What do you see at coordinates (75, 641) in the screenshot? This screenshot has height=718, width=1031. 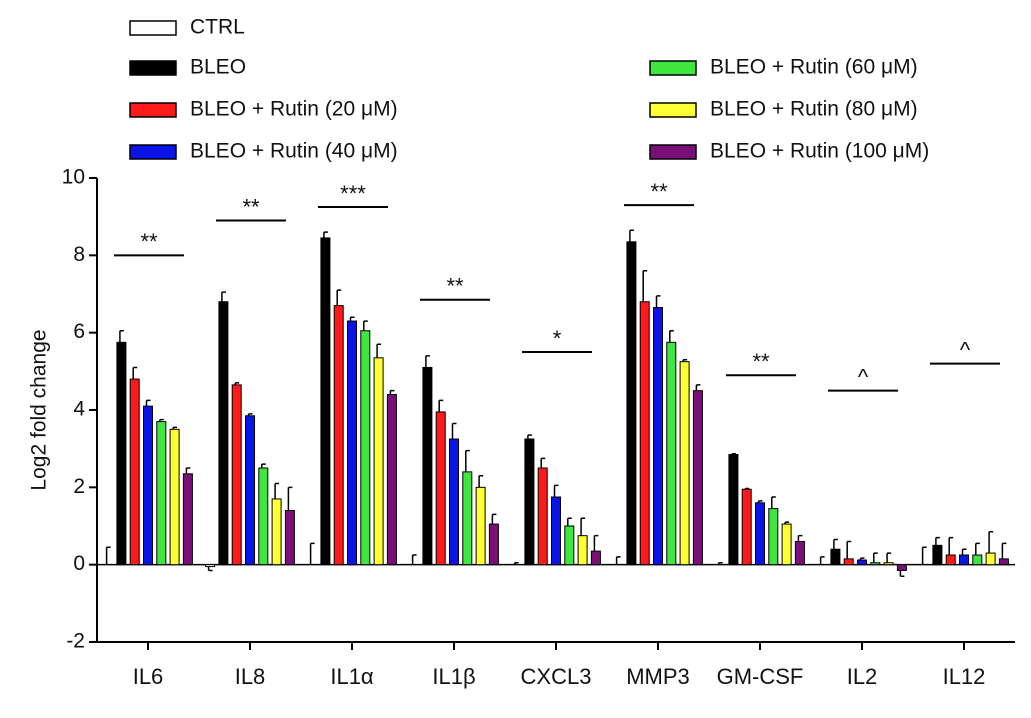 I see `y-tick-label: -2` at bounding box center [75, 641].